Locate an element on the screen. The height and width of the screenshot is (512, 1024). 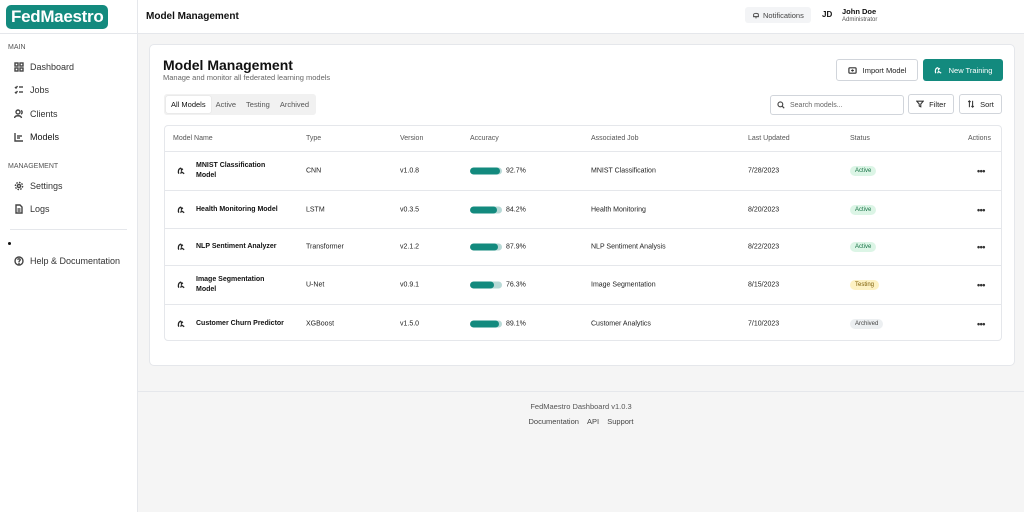
notifications-button: Notifications is located at coordinates (778, 15).